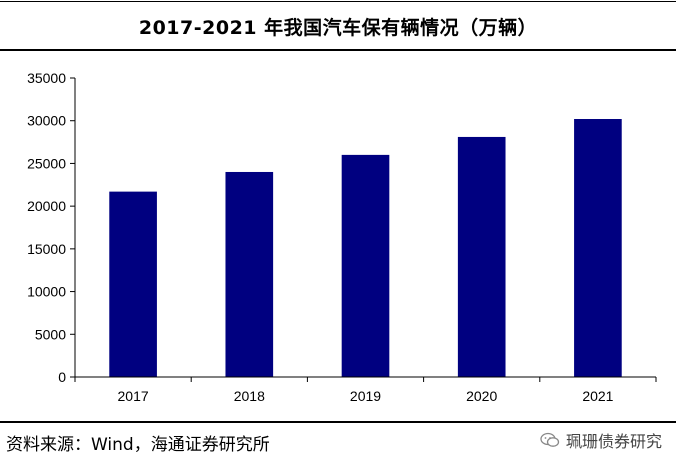  What do you see at coordinates (338, 50) in the screenshot?
I see `title-rule-bottom` at bounding box center [338, 50].